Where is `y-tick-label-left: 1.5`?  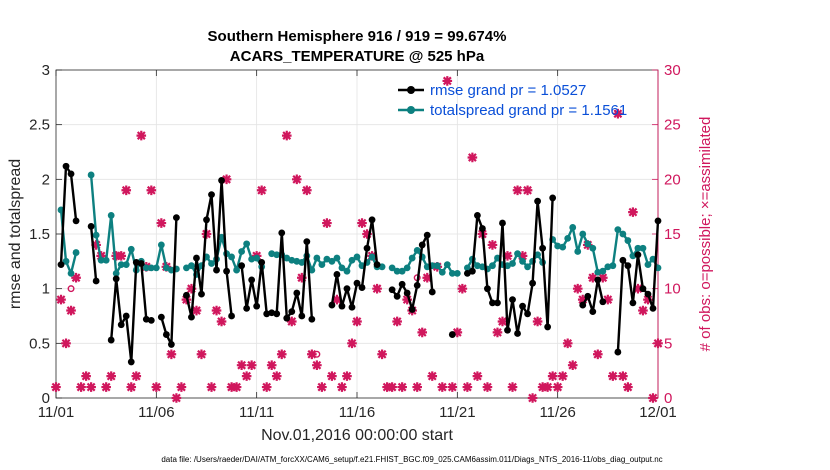
y-tick-label-left: 1.5 is located at coordinates (39, 234).